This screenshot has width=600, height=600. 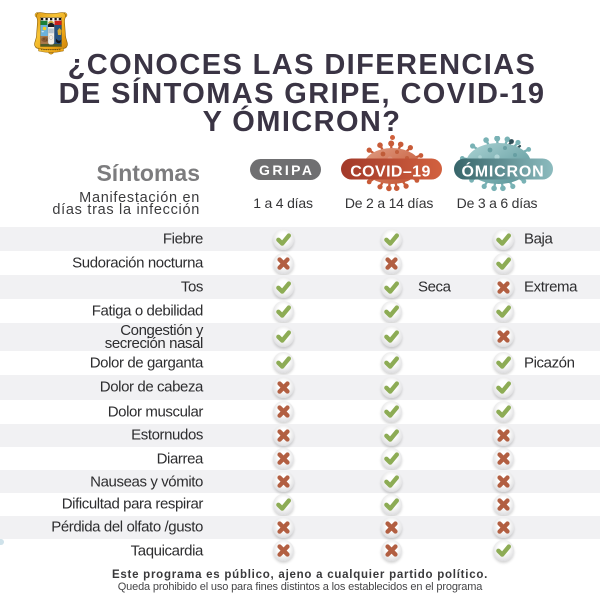 I want to click on svg-text: COVID–19, so click(x=390, y=172).